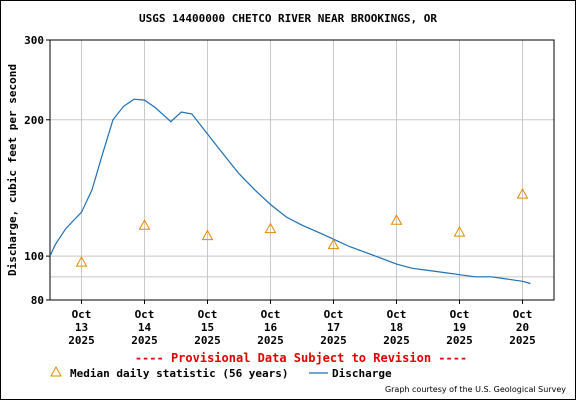  Describe the element at coordinates (34, 256) in the screenshot. I see `y-tick-label: 100` at that location.